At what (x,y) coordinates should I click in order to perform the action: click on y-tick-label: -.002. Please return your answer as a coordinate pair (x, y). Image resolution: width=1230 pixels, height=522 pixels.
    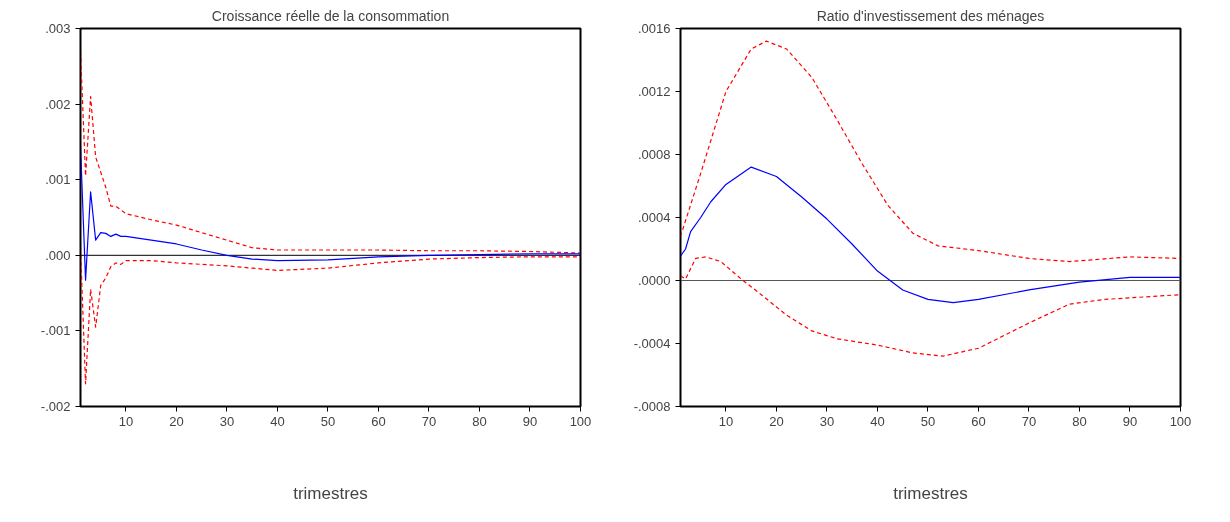
    Looking at the image, I should click on (55, 406).